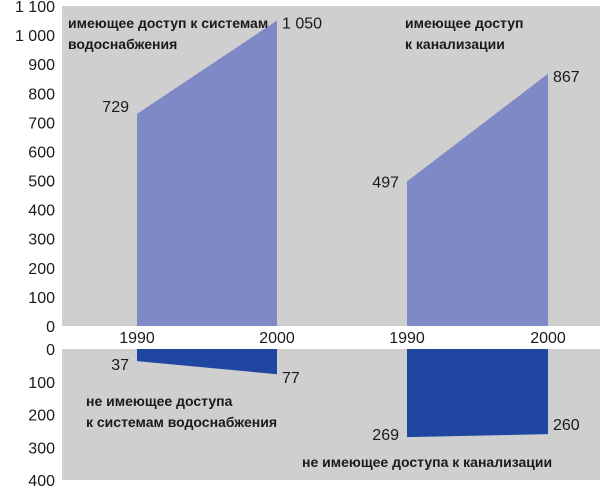  I want to click on lower-series-label: не имеющее доступа, so click(159, 401).